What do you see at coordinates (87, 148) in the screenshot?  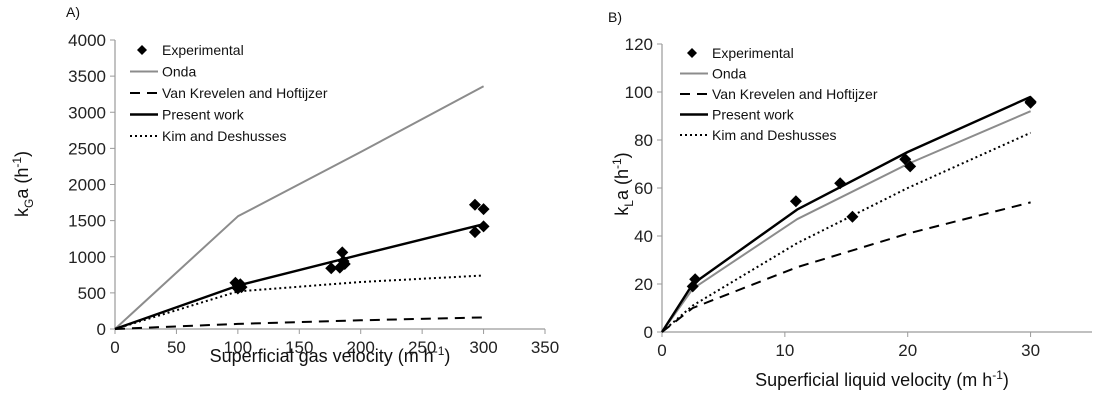 I see `y-tick-label: 2500` at bounding box center [87, 148].